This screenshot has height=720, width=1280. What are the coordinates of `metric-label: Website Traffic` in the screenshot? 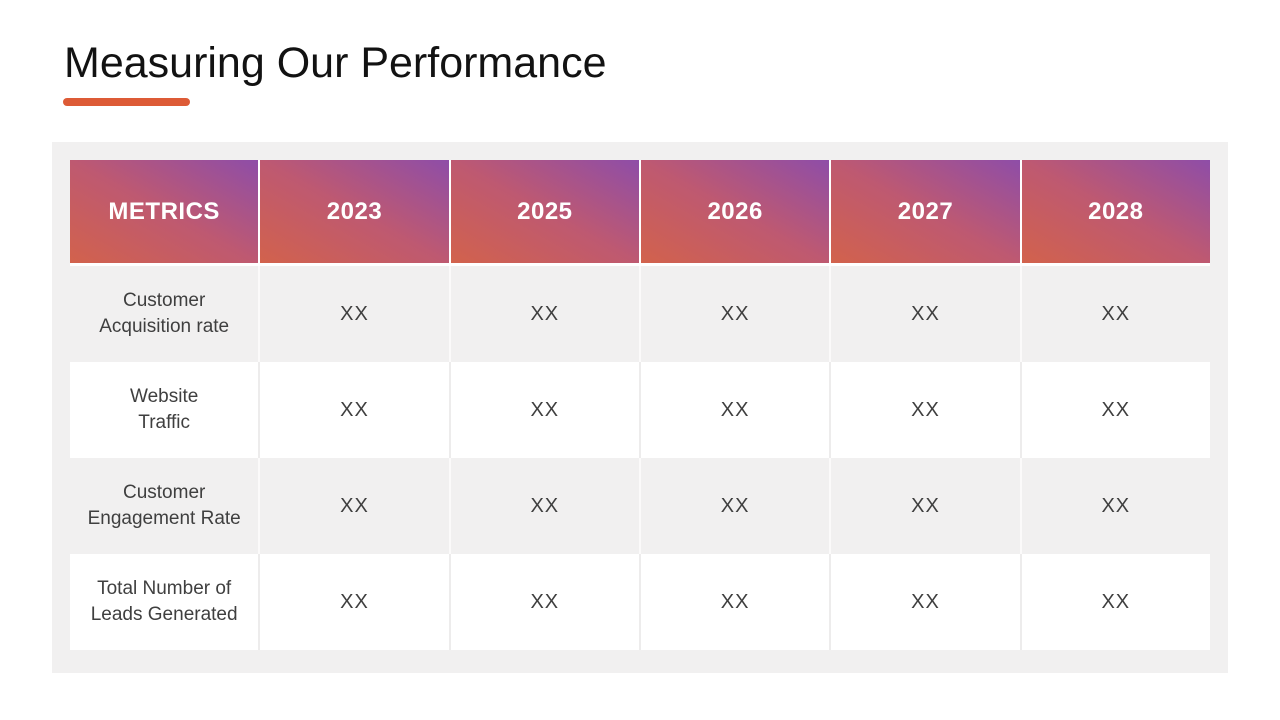 It's located at (164, 409).